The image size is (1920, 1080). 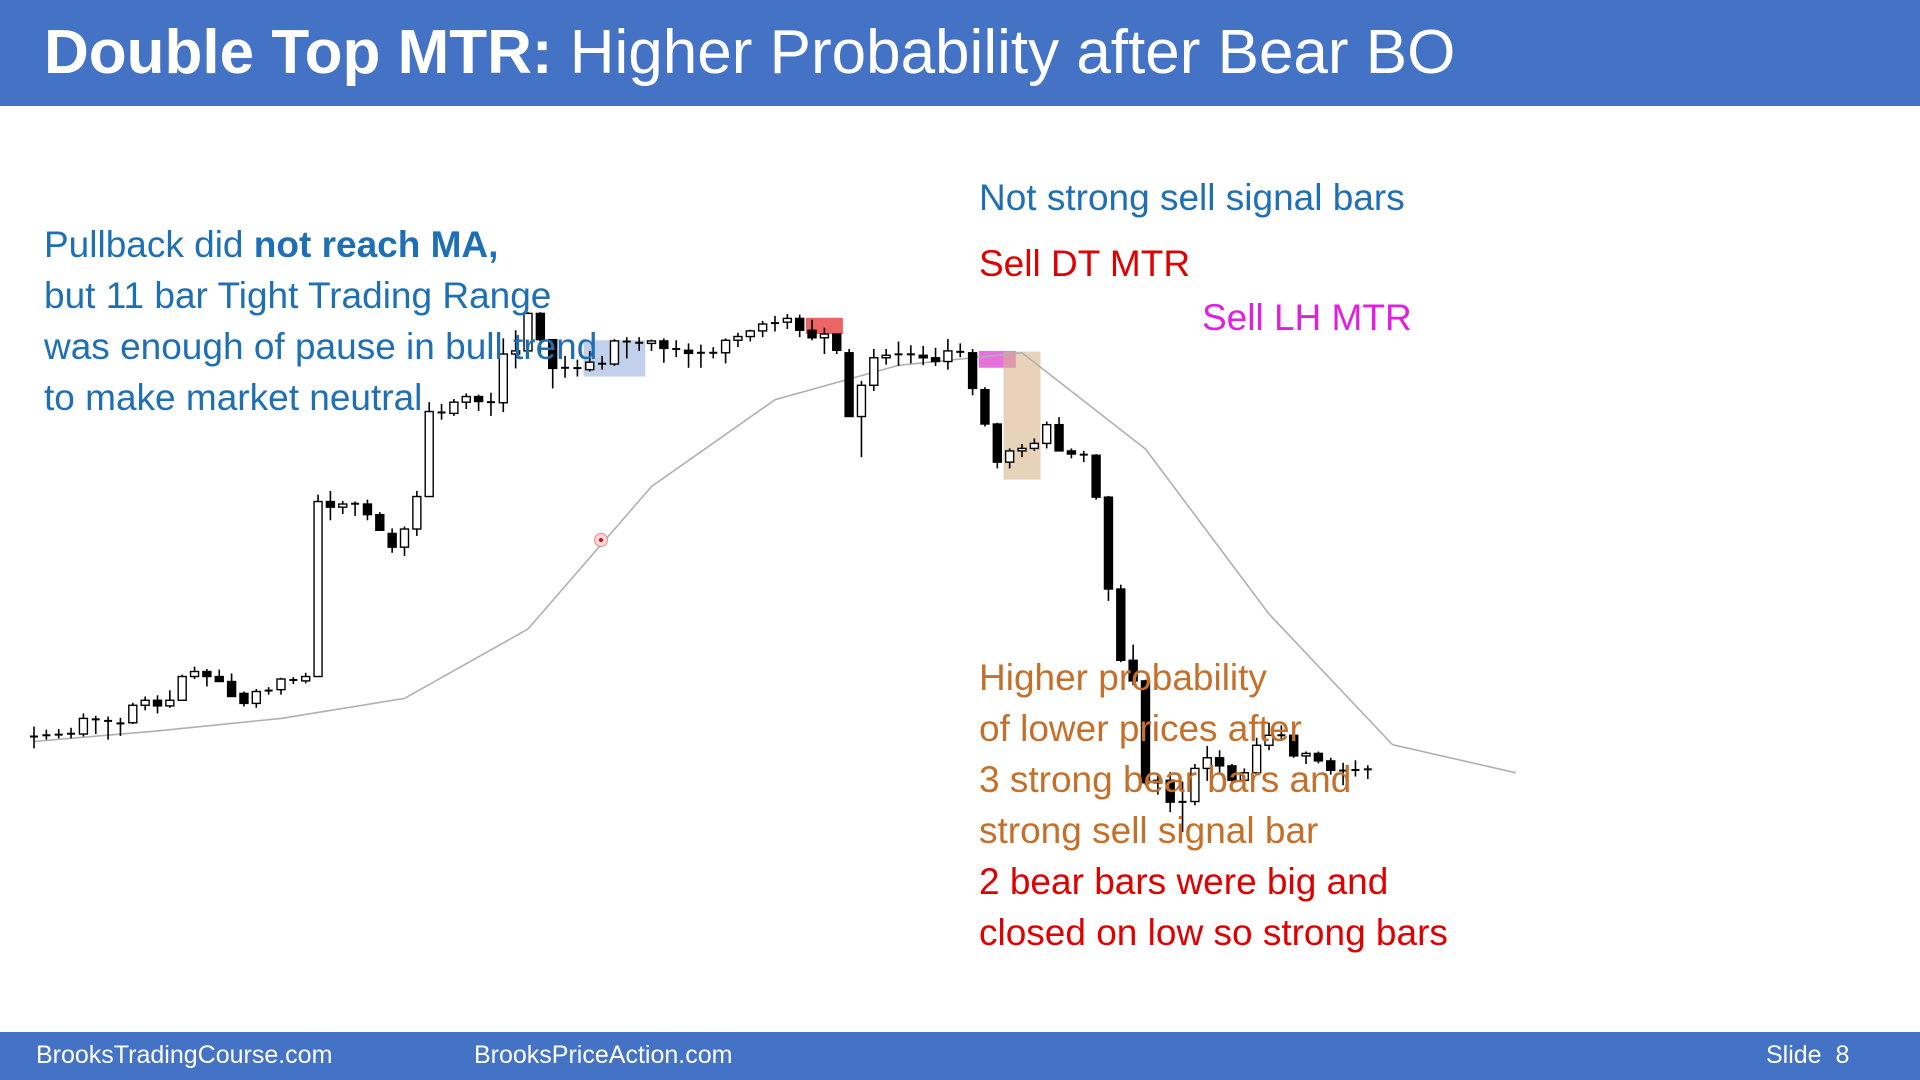 What do you see at coordinates (1794, 1055) in the screenshot?
I see `slide-label: Slide` at bounding box center [1794, 1055].